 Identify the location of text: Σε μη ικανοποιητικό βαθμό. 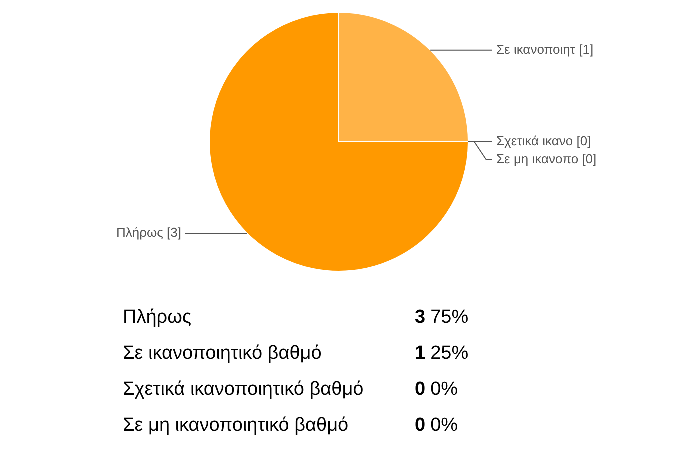
(236, 426).